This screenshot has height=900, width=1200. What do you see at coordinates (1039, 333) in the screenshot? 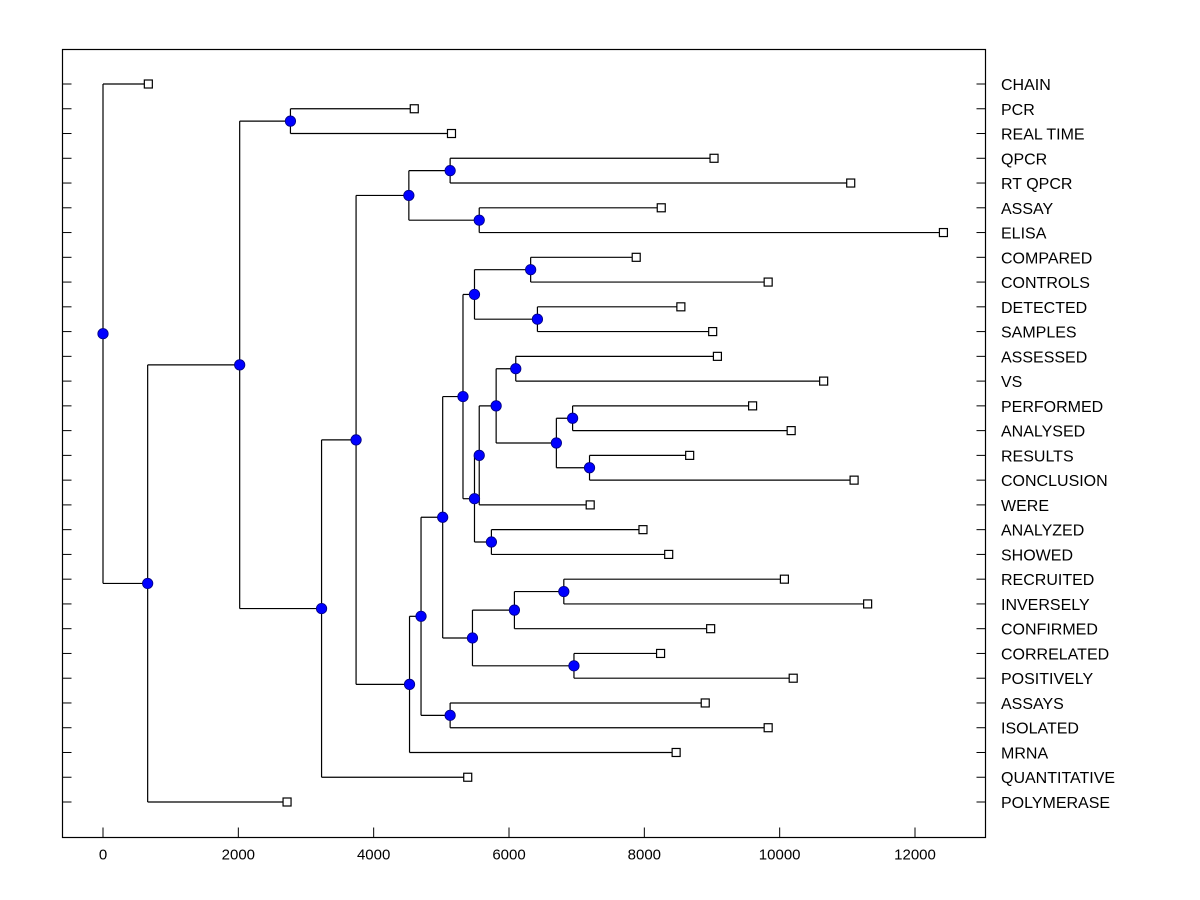
I see `leaf-label: SAMPLES` at bounding box center [1039, 333].